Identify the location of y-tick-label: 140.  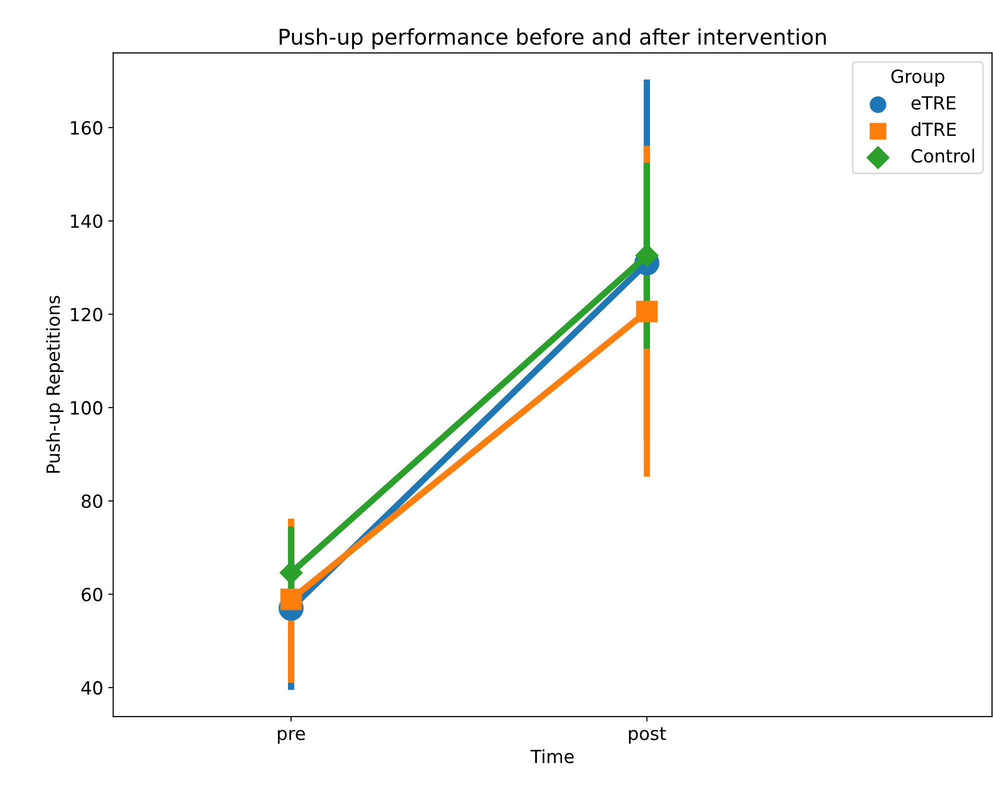
(86, 221).